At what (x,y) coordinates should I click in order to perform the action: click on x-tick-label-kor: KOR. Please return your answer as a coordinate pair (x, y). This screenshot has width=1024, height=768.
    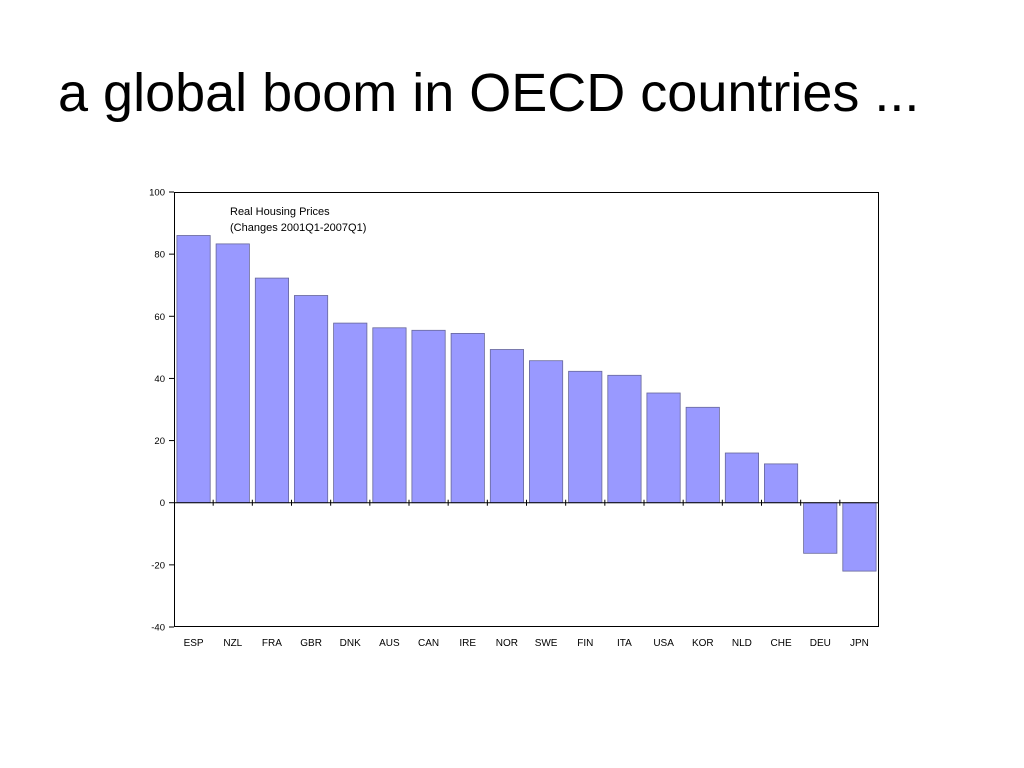
    Looking at the image, I should click on (703, 643).